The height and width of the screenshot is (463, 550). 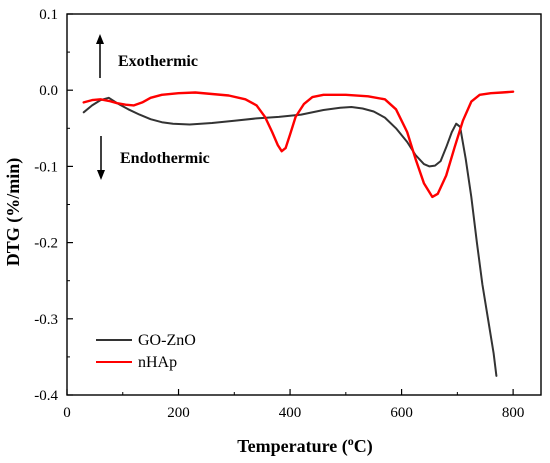 I want to click on x-tick-label: 400, so click(x=290, y=413).